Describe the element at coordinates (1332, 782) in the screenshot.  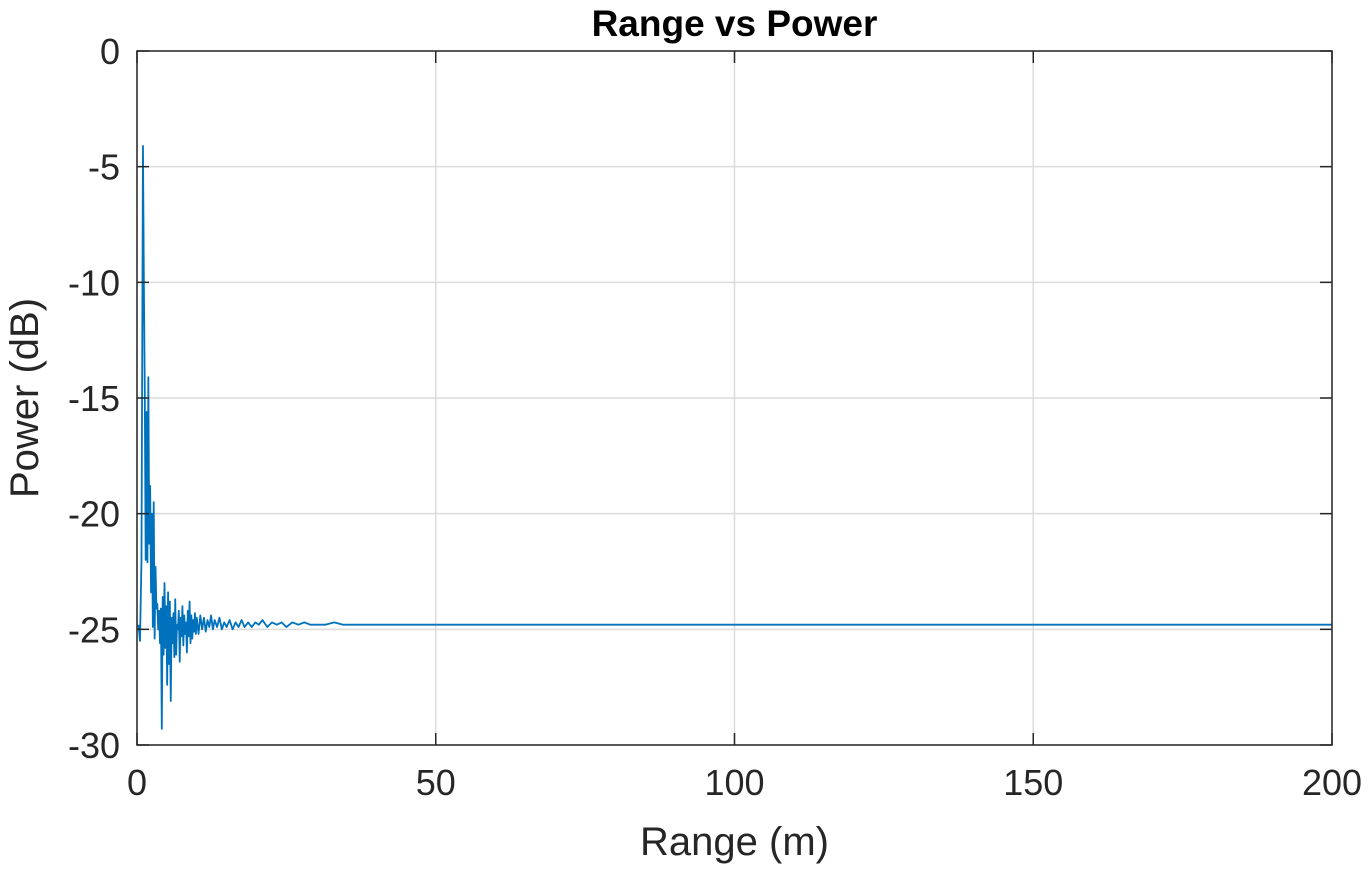
I see `x-tick-label: 200` at that location.